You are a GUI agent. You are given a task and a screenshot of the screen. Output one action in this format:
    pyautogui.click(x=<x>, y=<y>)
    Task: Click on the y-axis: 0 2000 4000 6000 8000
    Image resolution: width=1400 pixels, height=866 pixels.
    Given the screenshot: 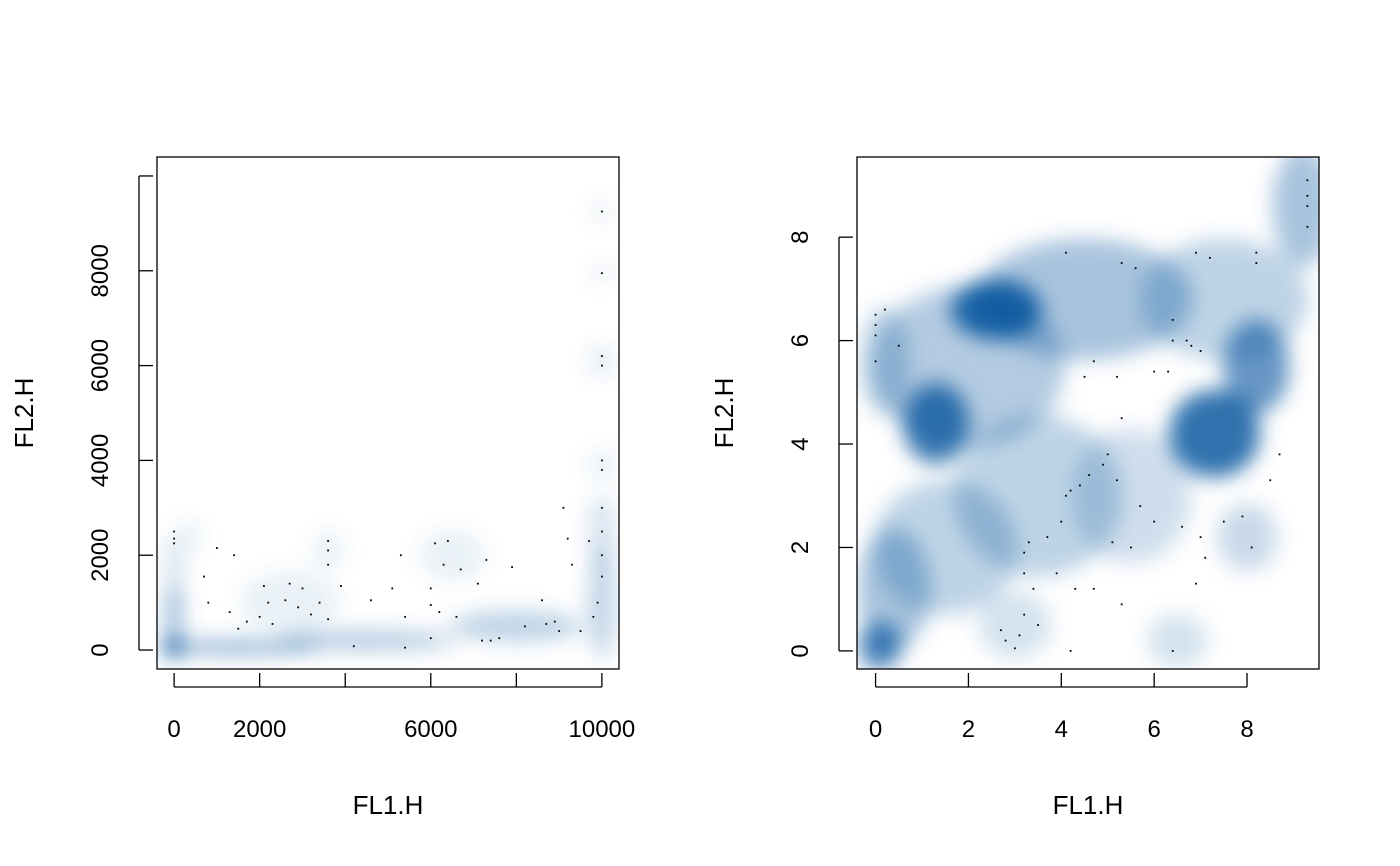 What is the action you would take?
    pyautogui.click(x=120, y=416)
    